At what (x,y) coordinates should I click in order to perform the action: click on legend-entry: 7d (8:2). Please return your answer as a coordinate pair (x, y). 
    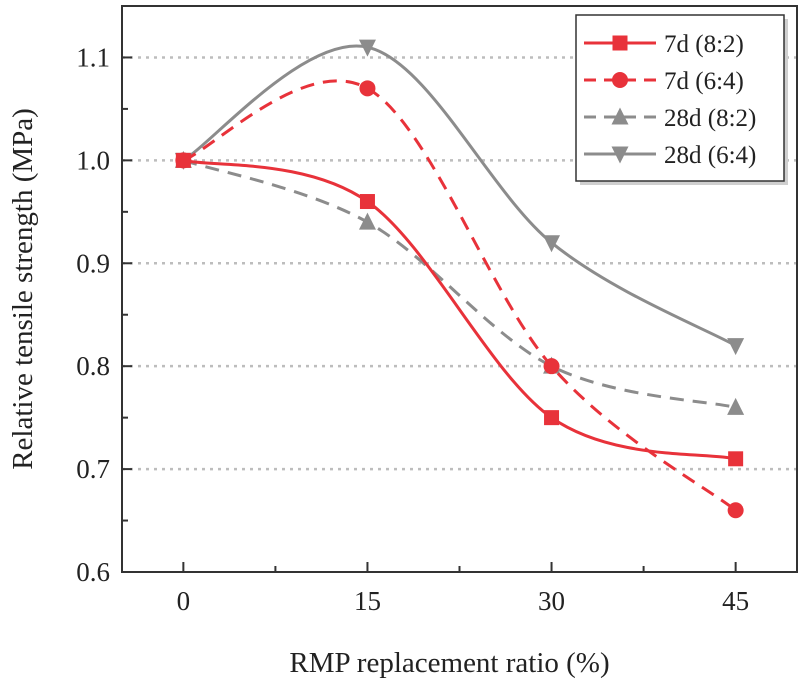
    Looking at the image, I should click on (664, 44).